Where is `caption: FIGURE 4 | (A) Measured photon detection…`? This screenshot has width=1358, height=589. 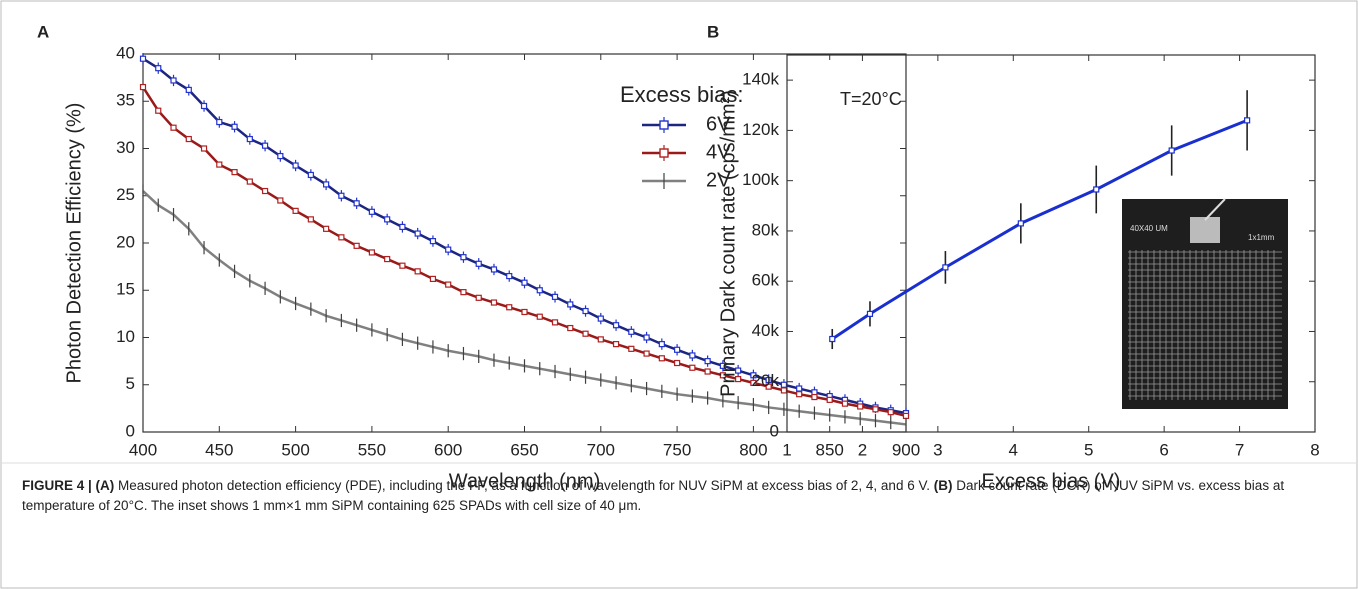 caption: FIGURE 4 | (A) Measured photon detection… is located at coordinates (682, 496).